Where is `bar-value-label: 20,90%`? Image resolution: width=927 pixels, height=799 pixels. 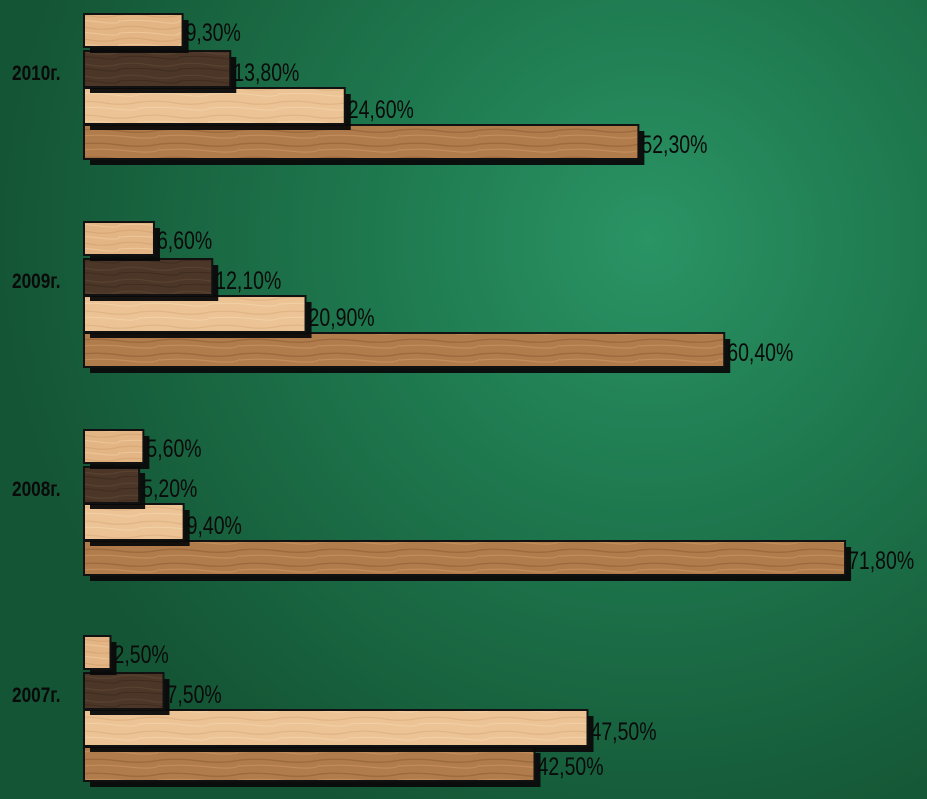
bar-value-label: 20,90% is located at coordinates (342, 318).